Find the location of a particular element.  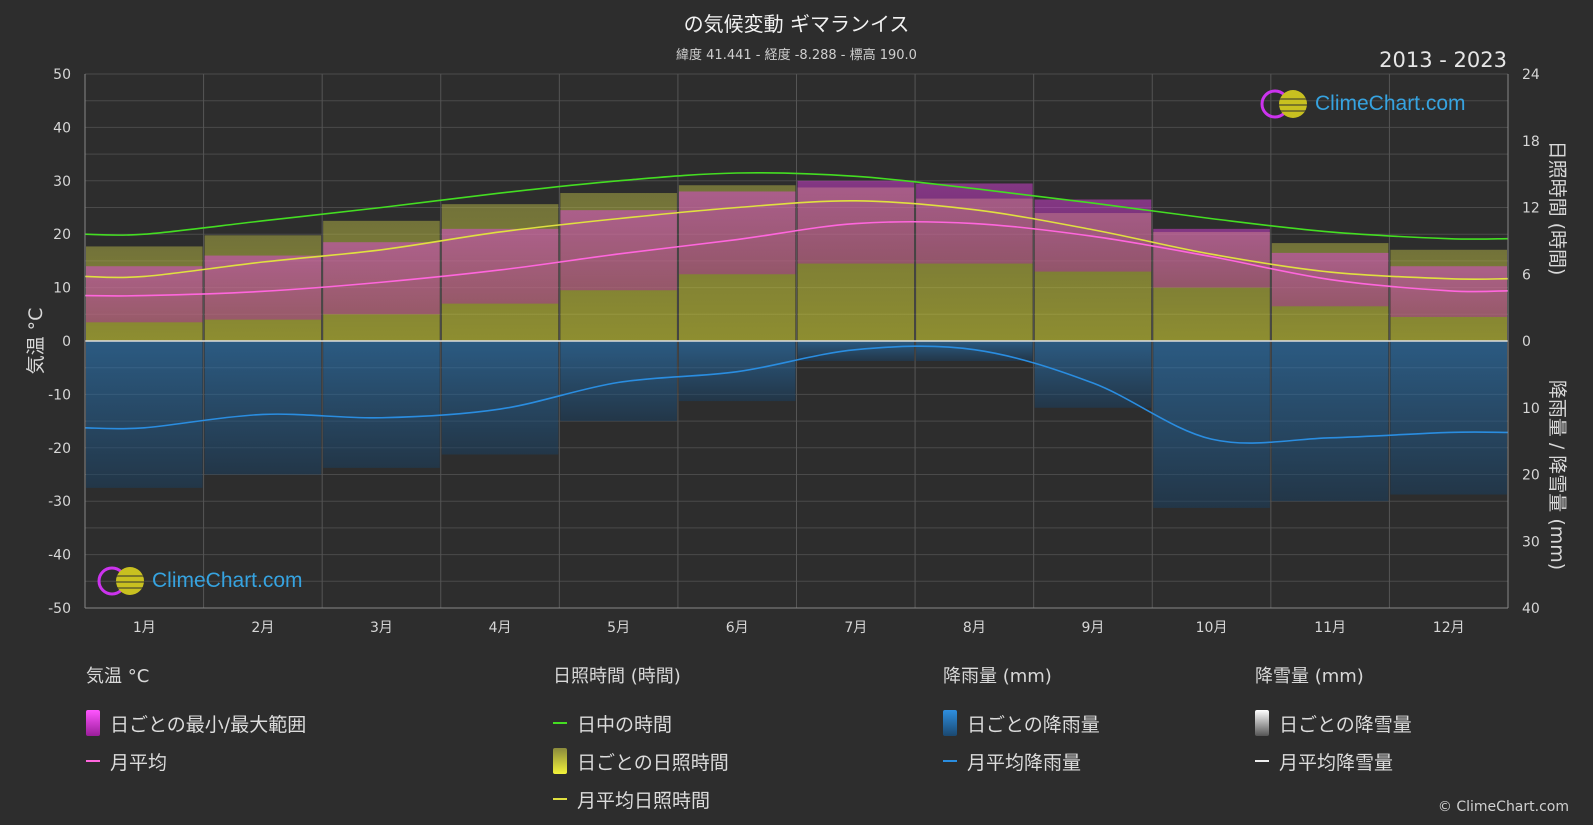

legend-label: 日中の時間 is located at coordinates (625, 724).